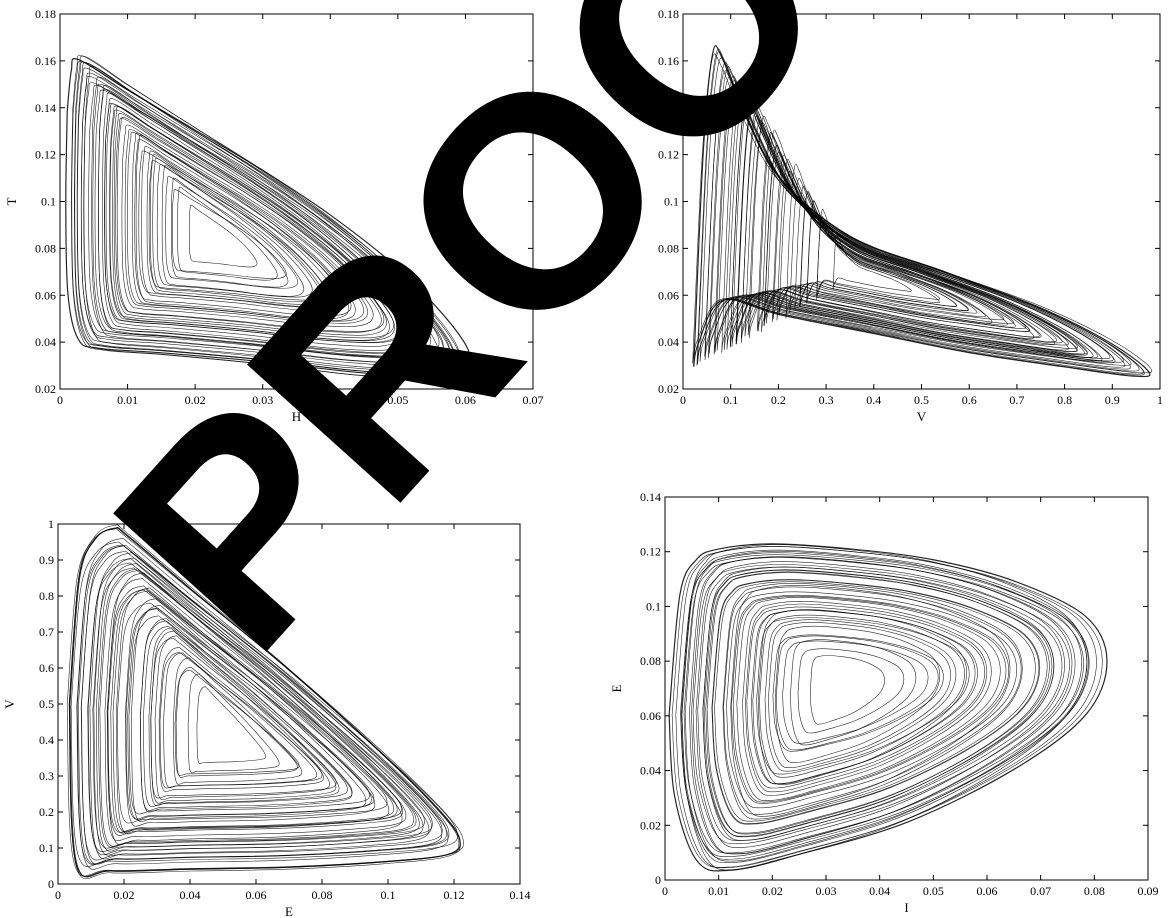  Describe the element at coordinates (9, 704) in the screenshot. I see `y-axis-label: V` at that location.